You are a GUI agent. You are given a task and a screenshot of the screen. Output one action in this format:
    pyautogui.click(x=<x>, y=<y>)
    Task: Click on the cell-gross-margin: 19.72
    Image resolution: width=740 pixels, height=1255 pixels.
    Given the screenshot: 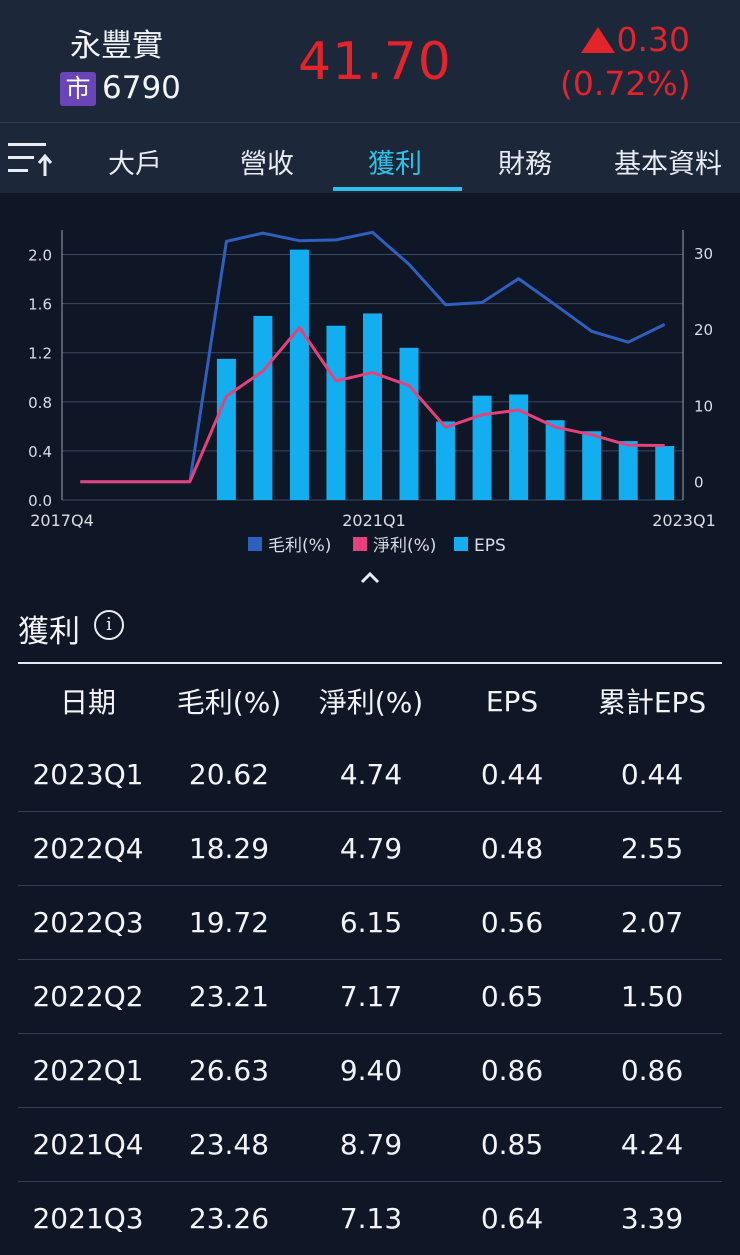 What is the action you would take?
    pyautogui.click(x=229, y=922)
    